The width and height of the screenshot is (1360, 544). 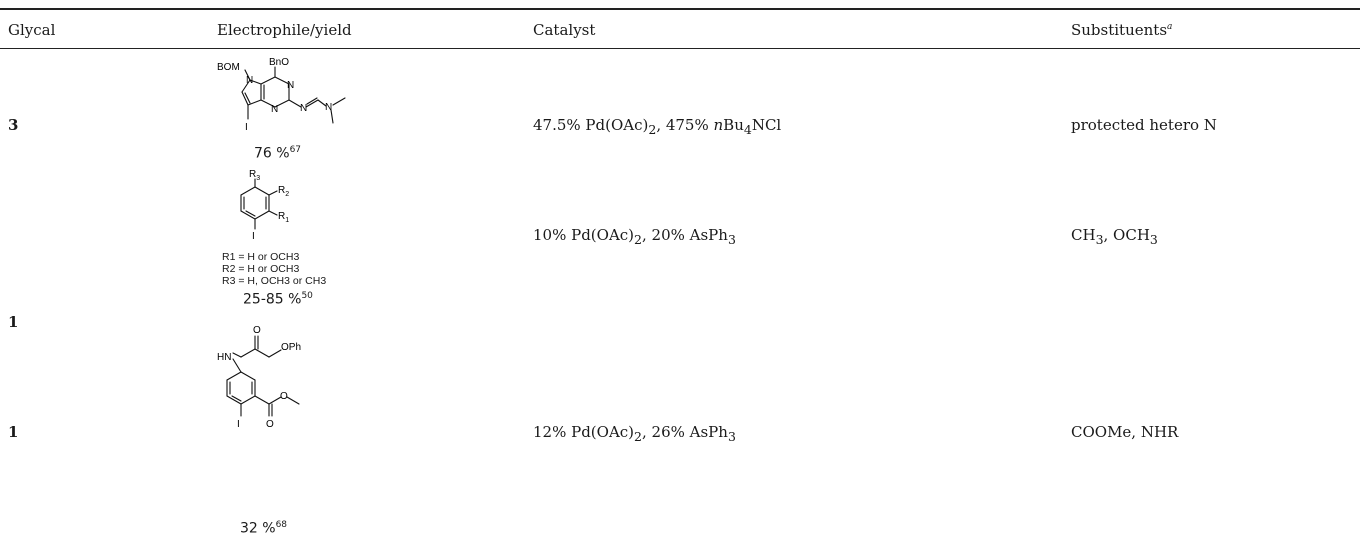 What do you see at coordinates (278, 153) in the screenshot?
I see `yield-row-1: 76 %67` at bounding box center [278, 153].